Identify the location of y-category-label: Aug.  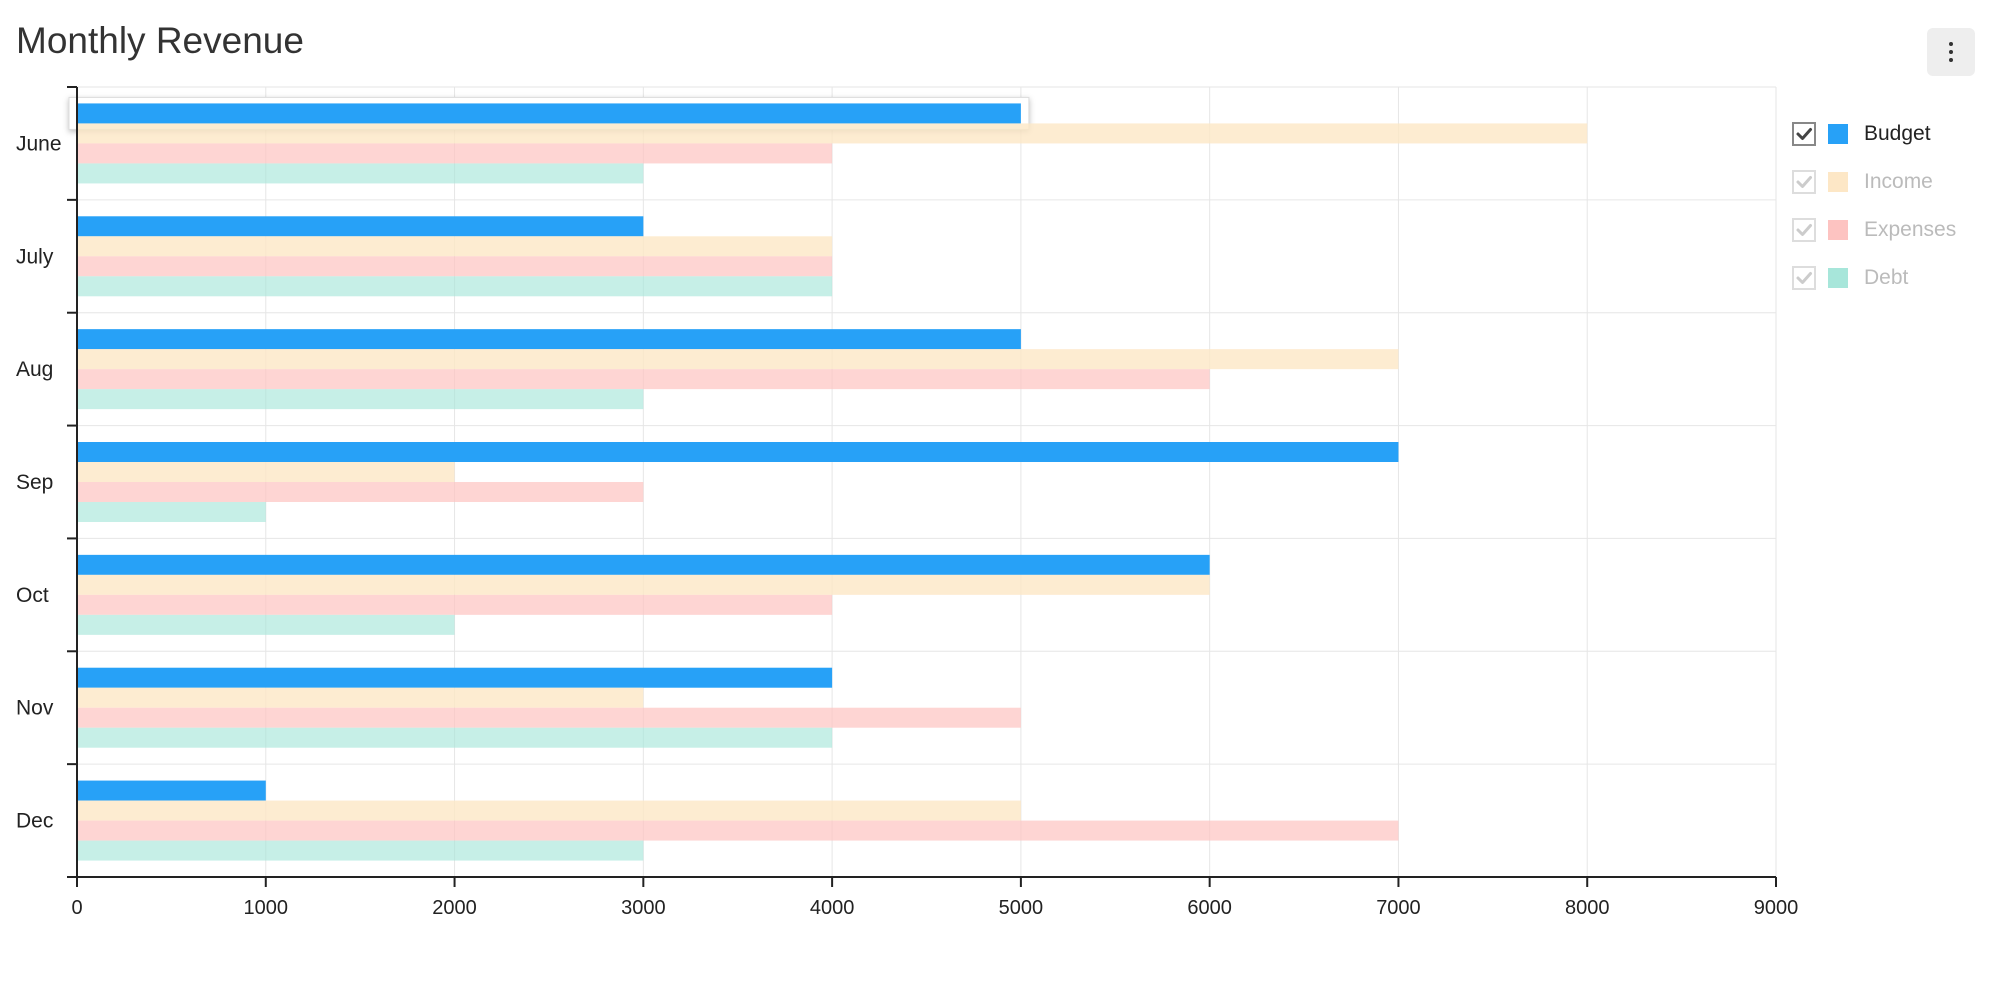
(34, 369).